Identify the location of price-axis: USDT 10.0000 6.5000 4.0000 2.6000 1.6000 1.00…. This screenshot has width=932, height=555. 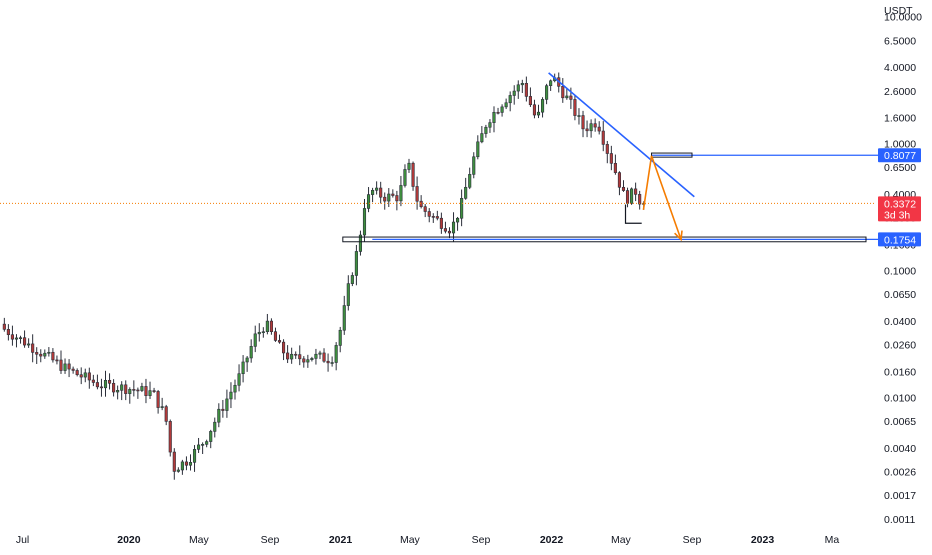
(903, 265).